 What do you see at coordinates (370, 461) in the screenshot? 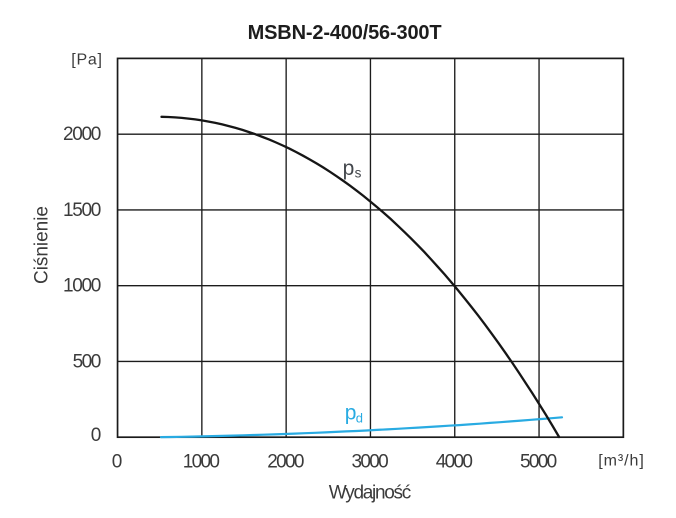
I see `svg-text: 3000` at bounding box center [370, 461].